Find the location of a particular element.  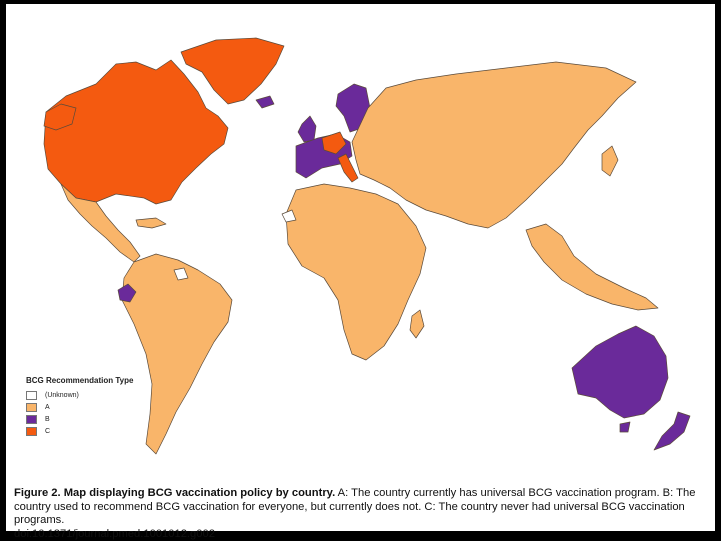

legend-item-a: A is located at coordinates (79, 407).